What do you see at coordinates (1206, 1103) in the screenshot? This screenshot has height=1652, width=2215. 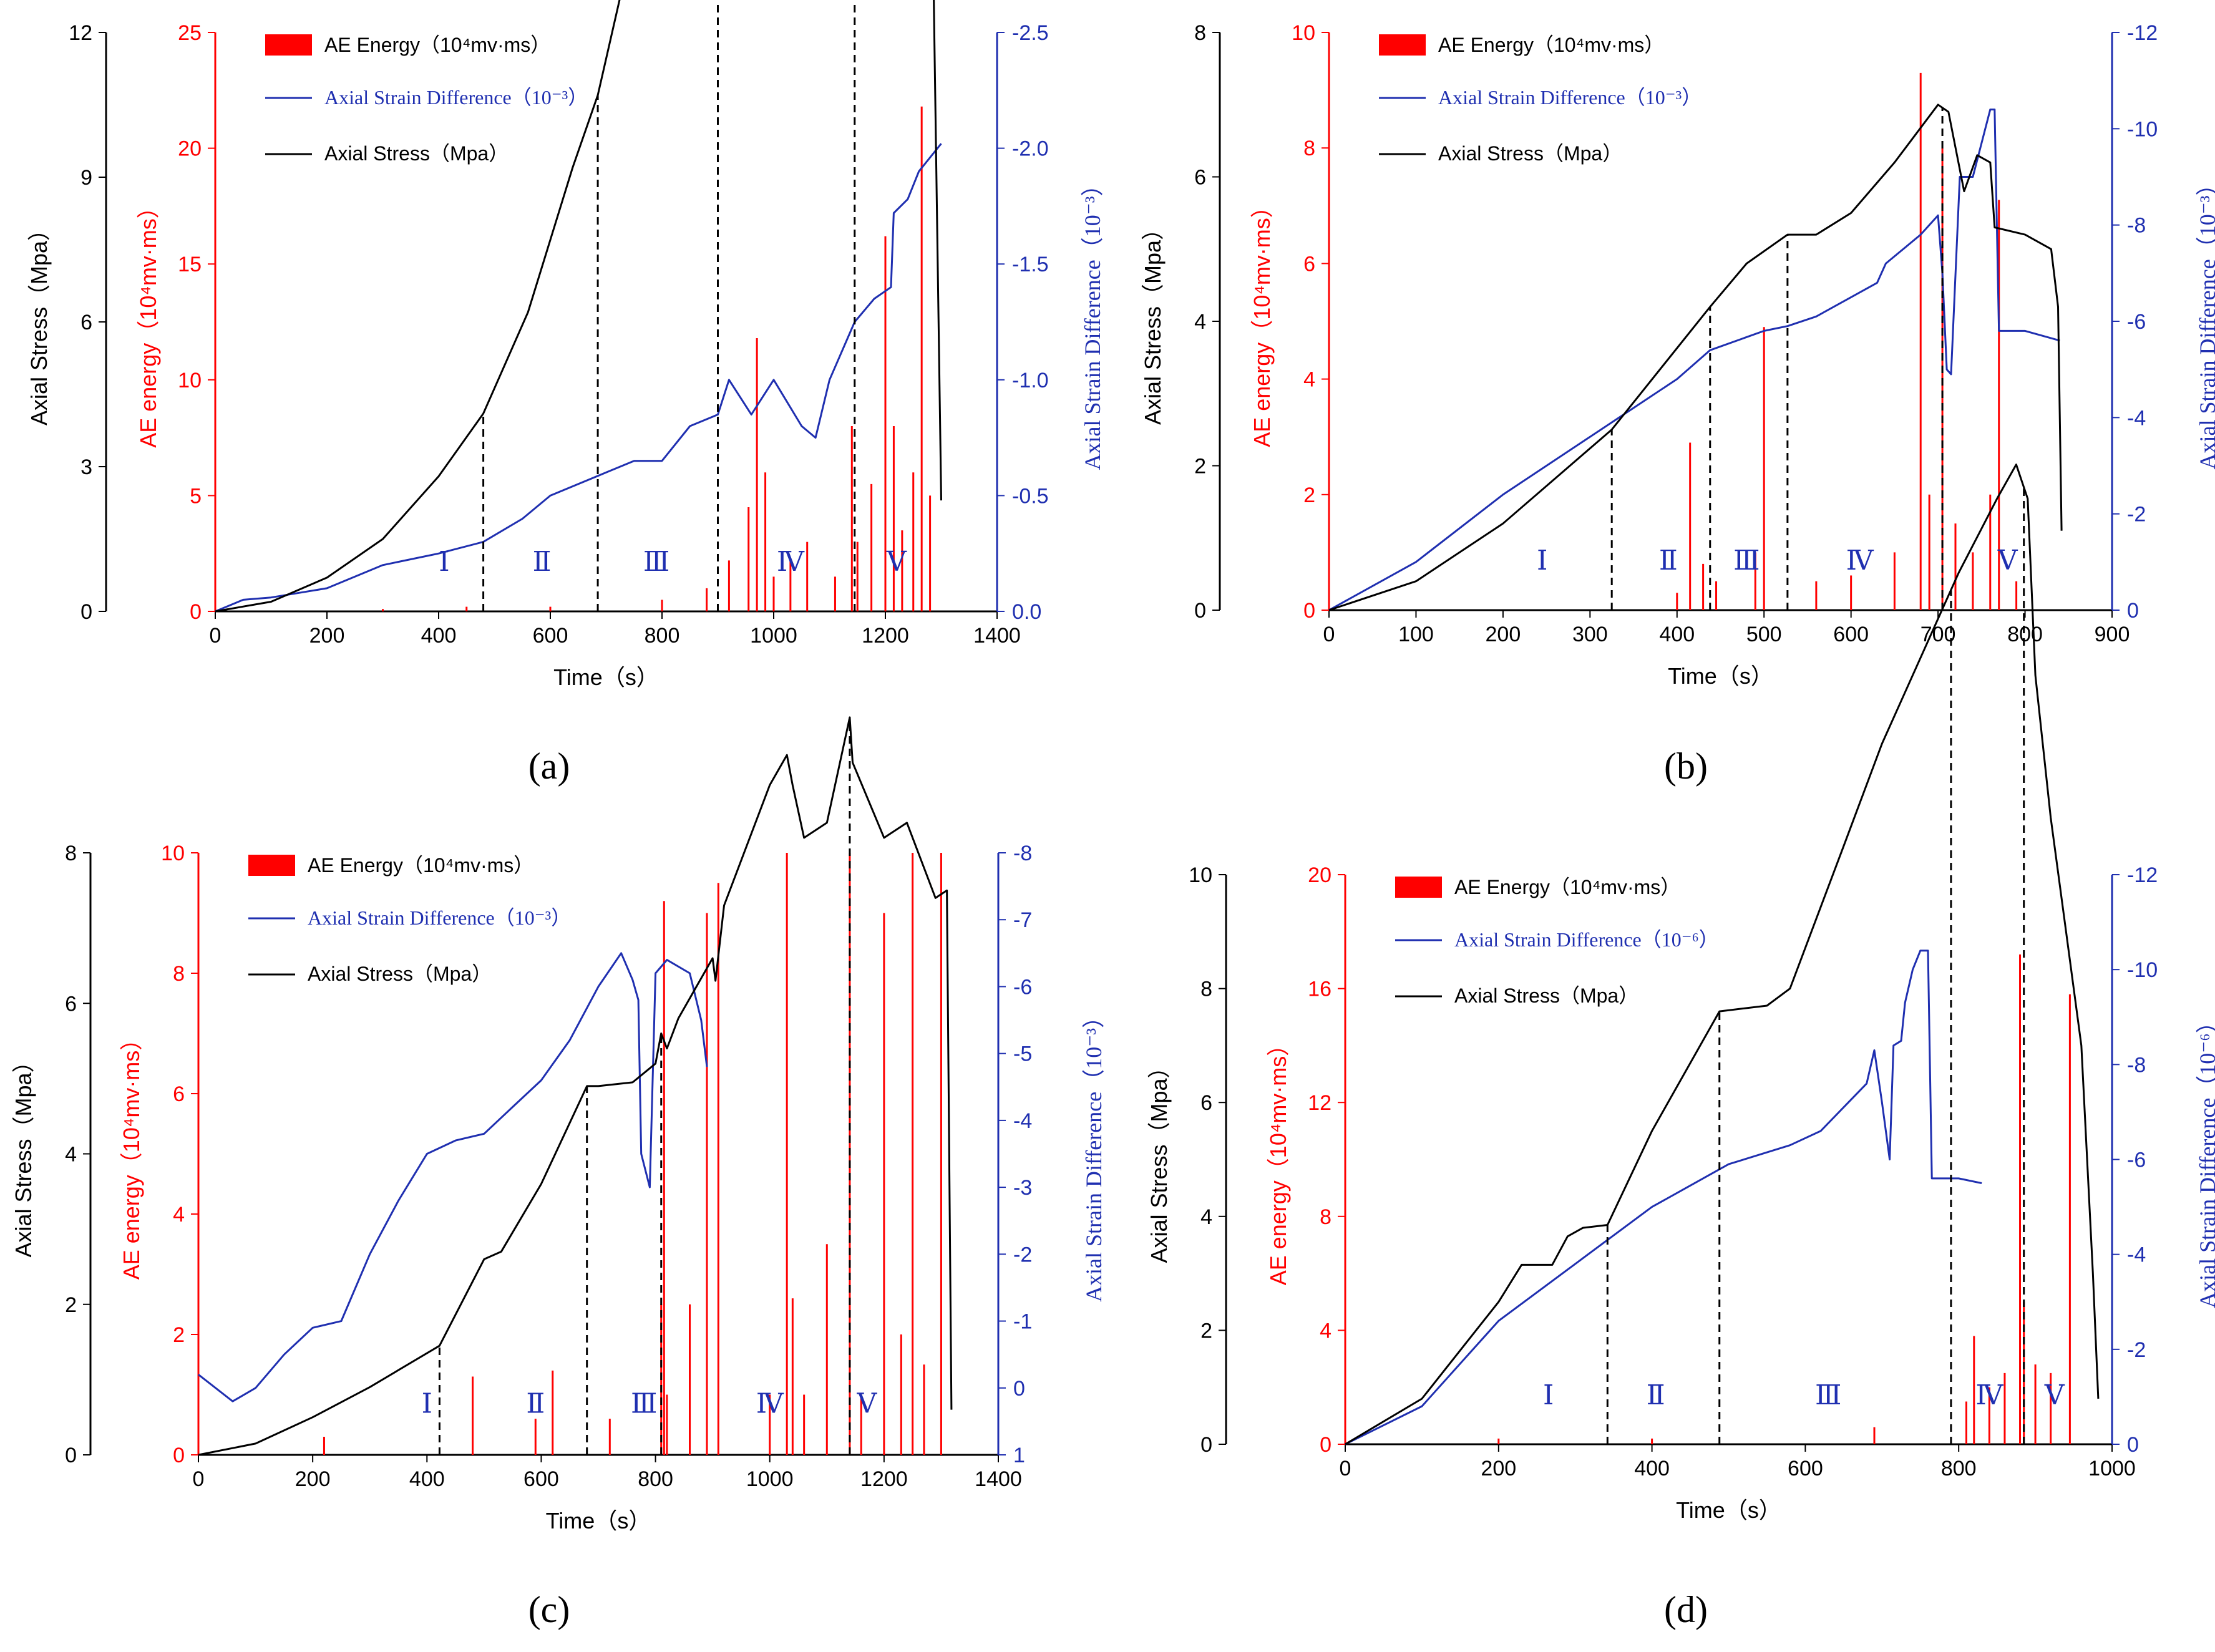 I see `stress-tick-label: 6` at bounding box center [1206, 1103].